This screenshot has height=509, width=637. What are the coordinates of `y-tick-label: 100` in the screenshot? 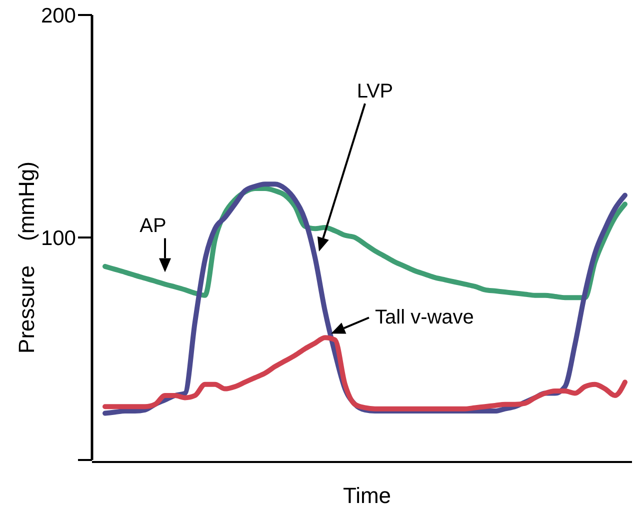 It's located at (58, 238).